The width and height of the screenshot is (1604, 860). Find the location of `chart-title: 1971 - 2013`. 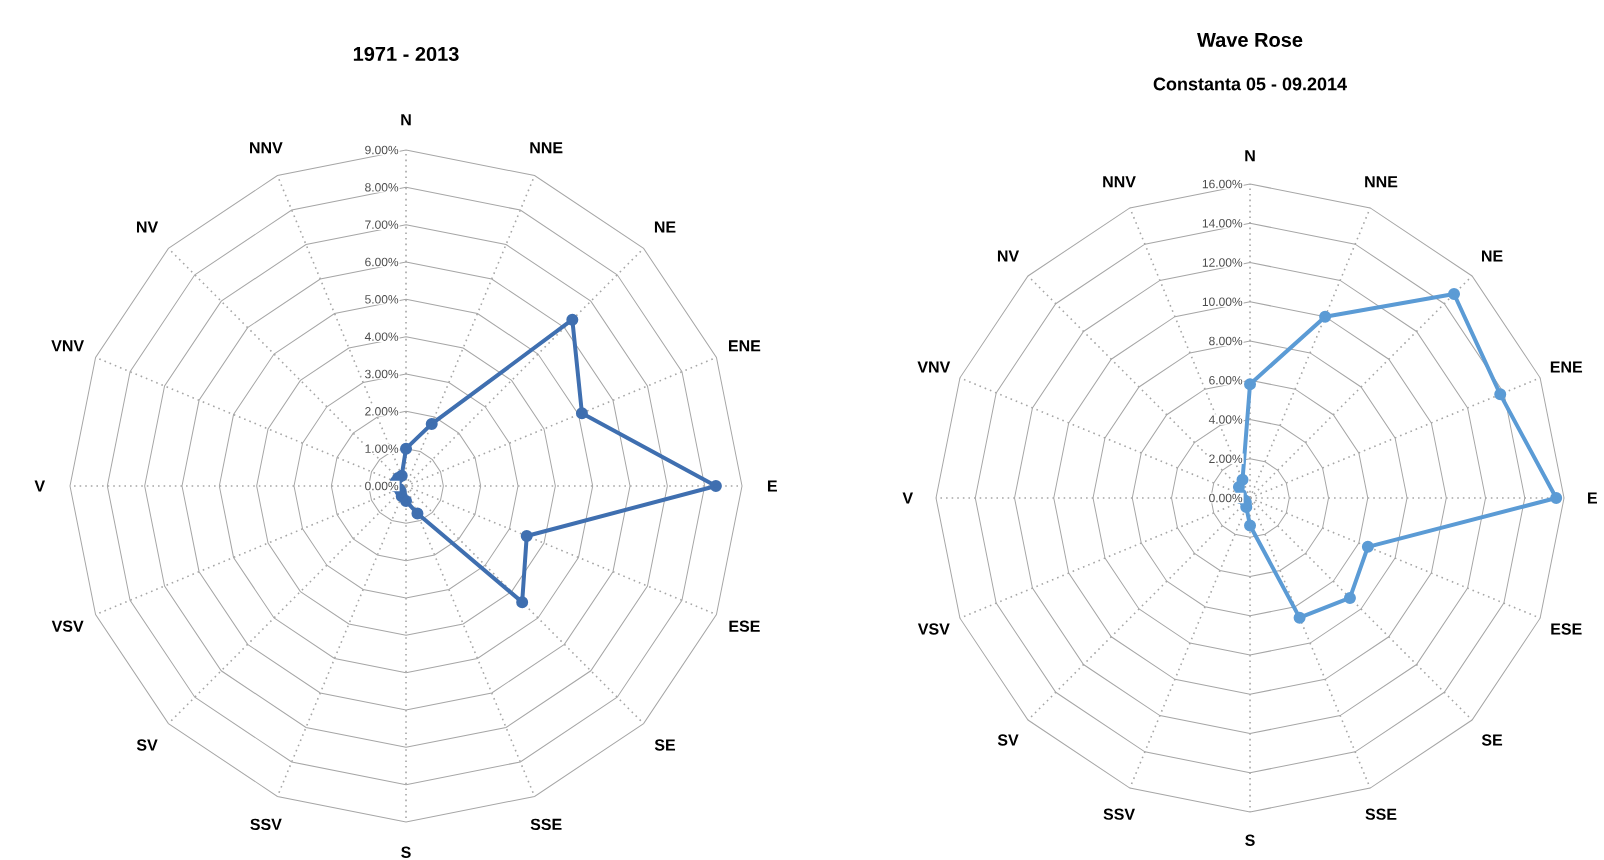

chart-title: 1971 - 2013 is located at coordinates (406, 54).